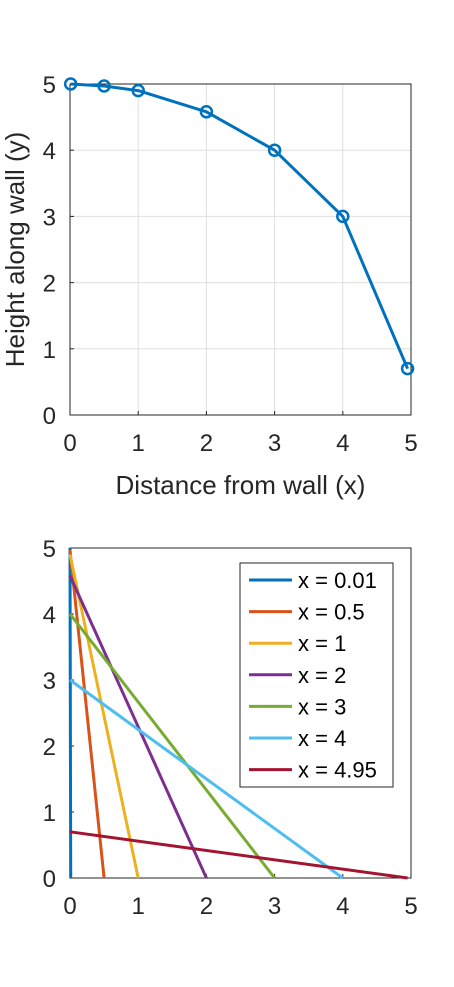  I want to click on legend-label: x = 3, so click(322, 706).